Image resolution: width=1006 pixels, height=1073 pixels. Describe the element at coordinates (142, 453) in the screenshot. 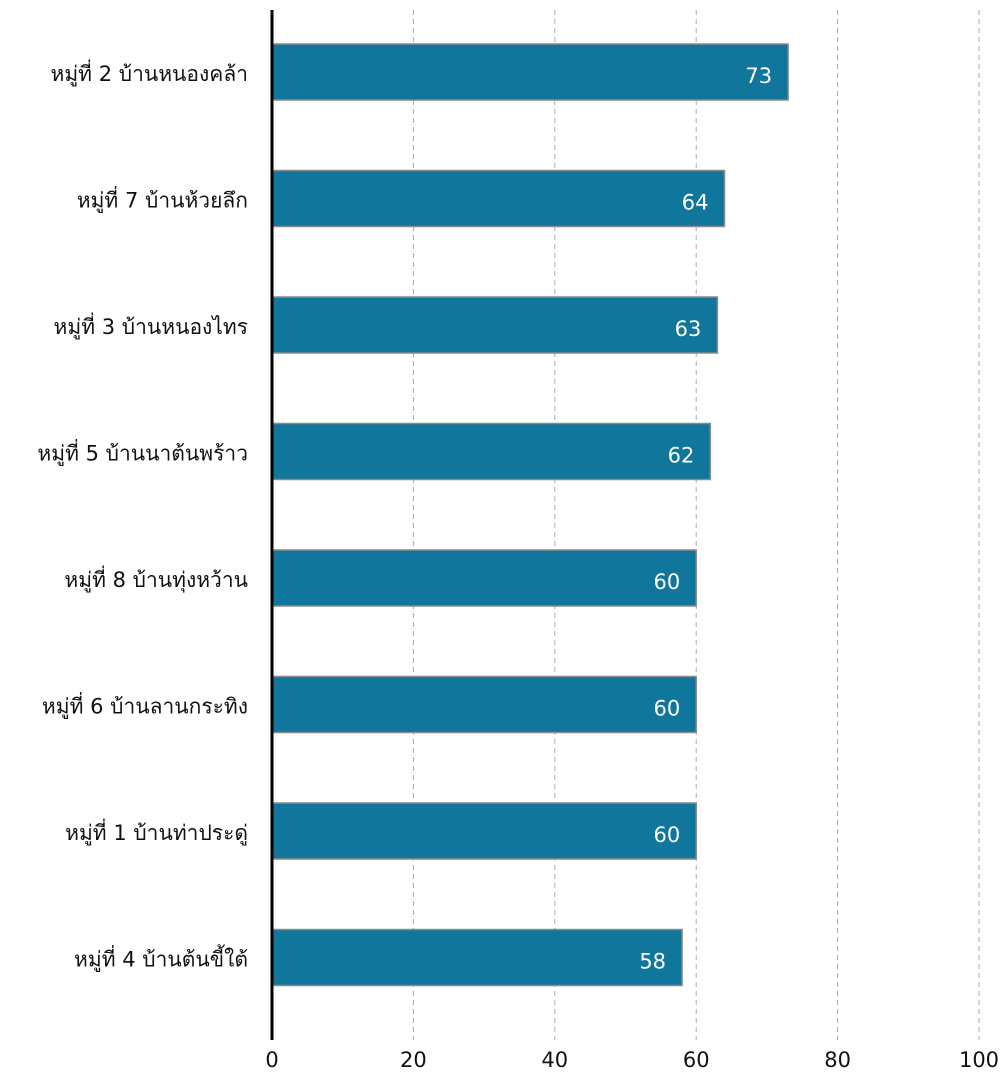

I see `category-label-4: หมู่ที่ 5 บ้านนาต้นพร้าว` at that location.